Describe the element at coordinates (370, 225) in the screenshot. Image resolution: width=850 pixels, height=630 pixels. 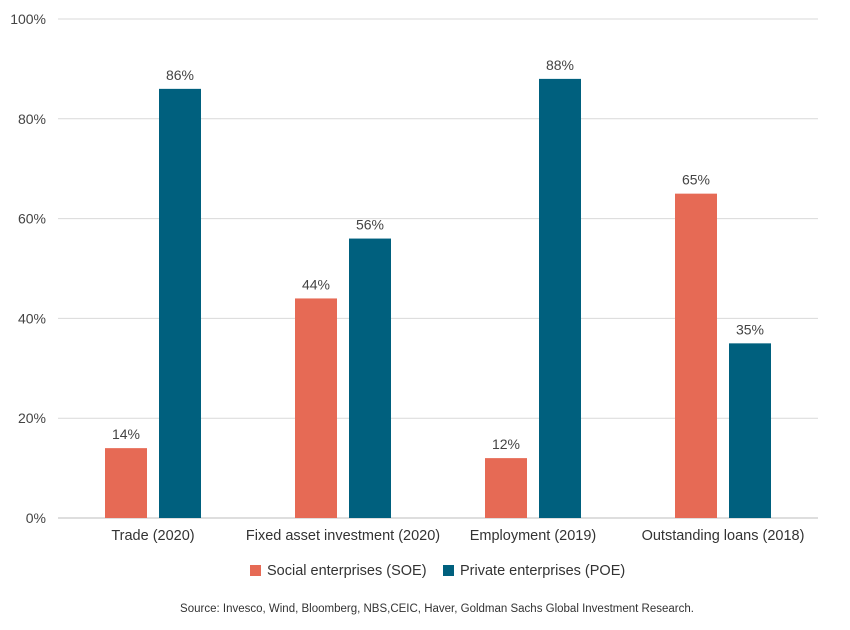
I see `data-label-poe-1: 56%` at that location.